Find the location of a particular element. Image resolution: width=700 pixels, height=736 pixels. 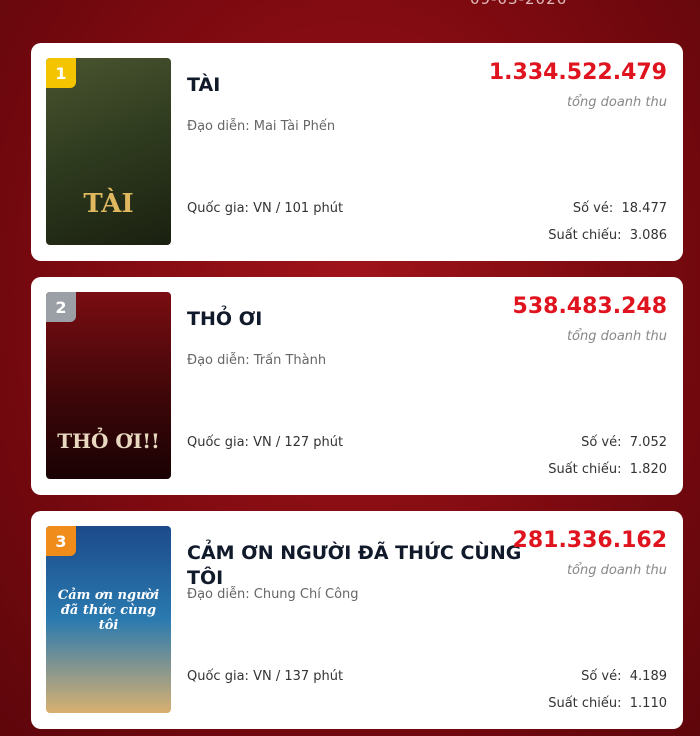

movie-title: TÀI is located at coordinates (204, 85).